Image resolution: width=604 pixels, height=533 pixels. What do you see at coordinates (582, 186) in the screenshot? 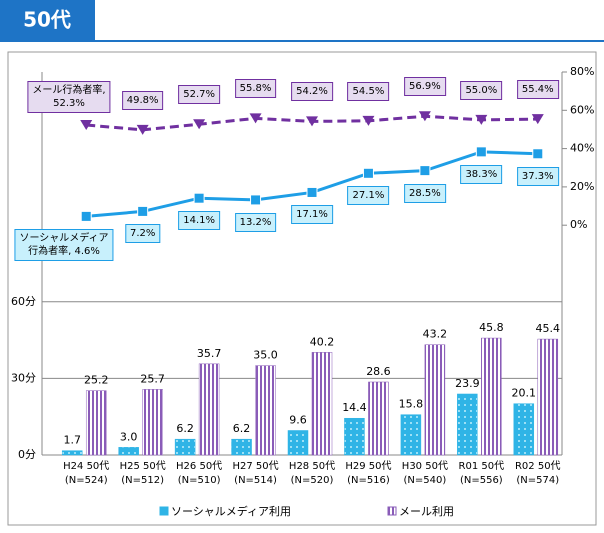
I see `y2-tick-label: 20%` at bounding box center [582, 186].